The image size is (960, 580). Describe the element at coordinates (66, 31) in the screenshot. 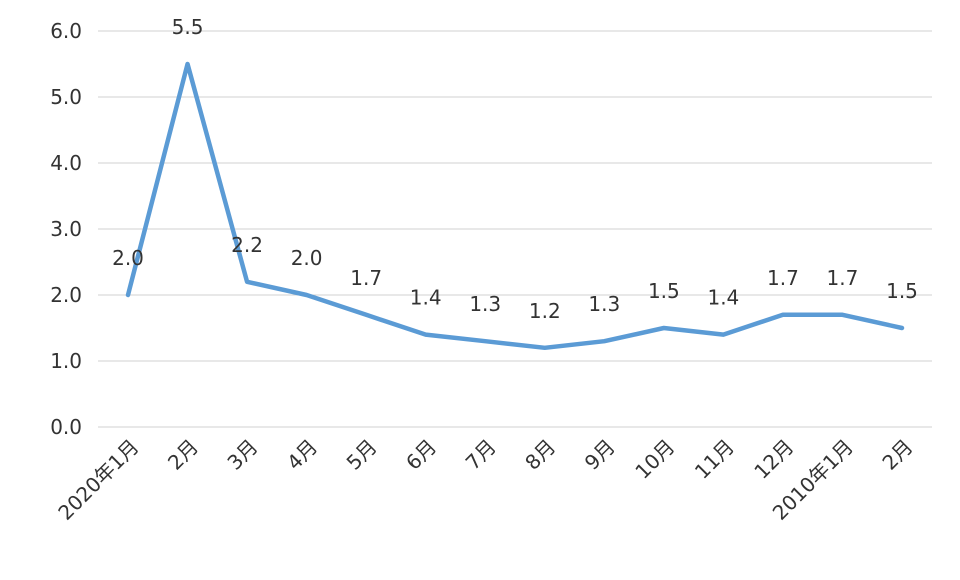

I see `y-tick-label: 6.0` at that location.